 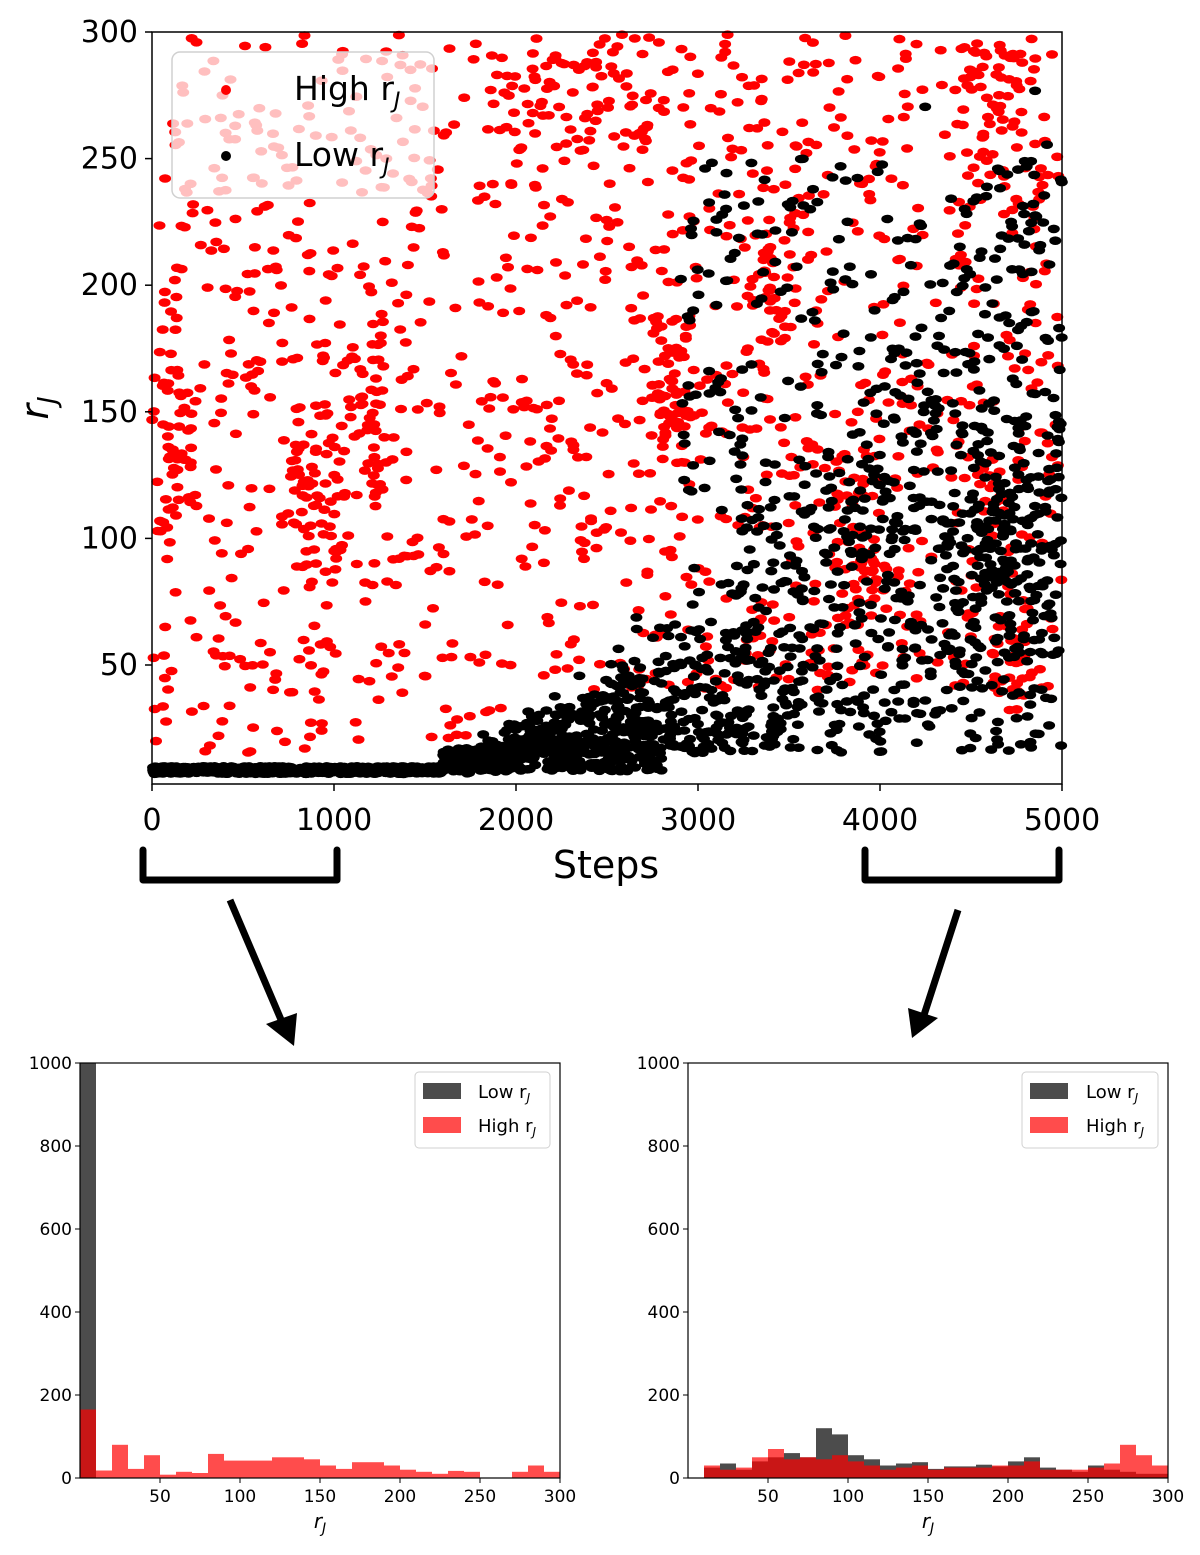 I want to click on histogram-right-bars, so click(x=936, y=1453).